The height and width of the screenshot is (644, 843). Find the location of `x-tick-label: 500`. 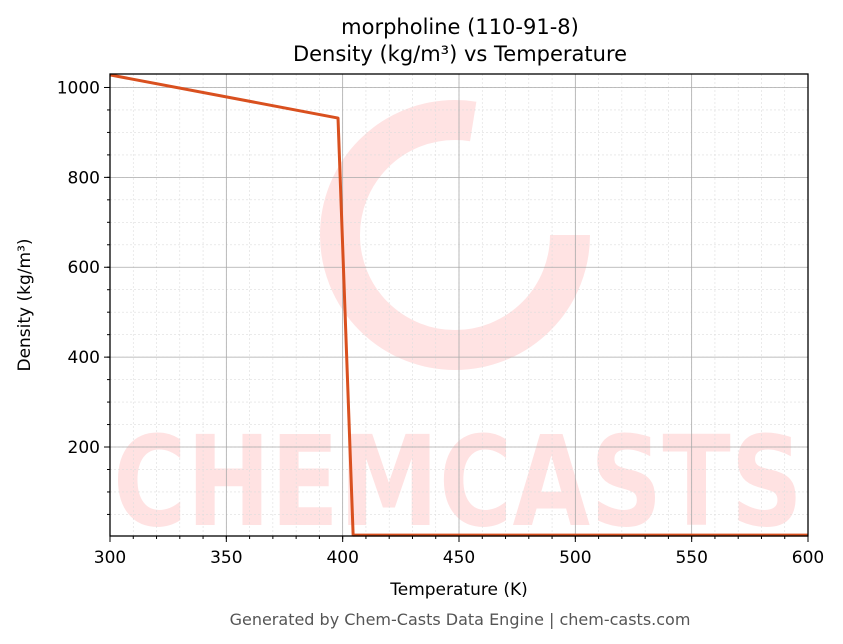

x-tick-label: 500 is located at coordinates (575, 558).